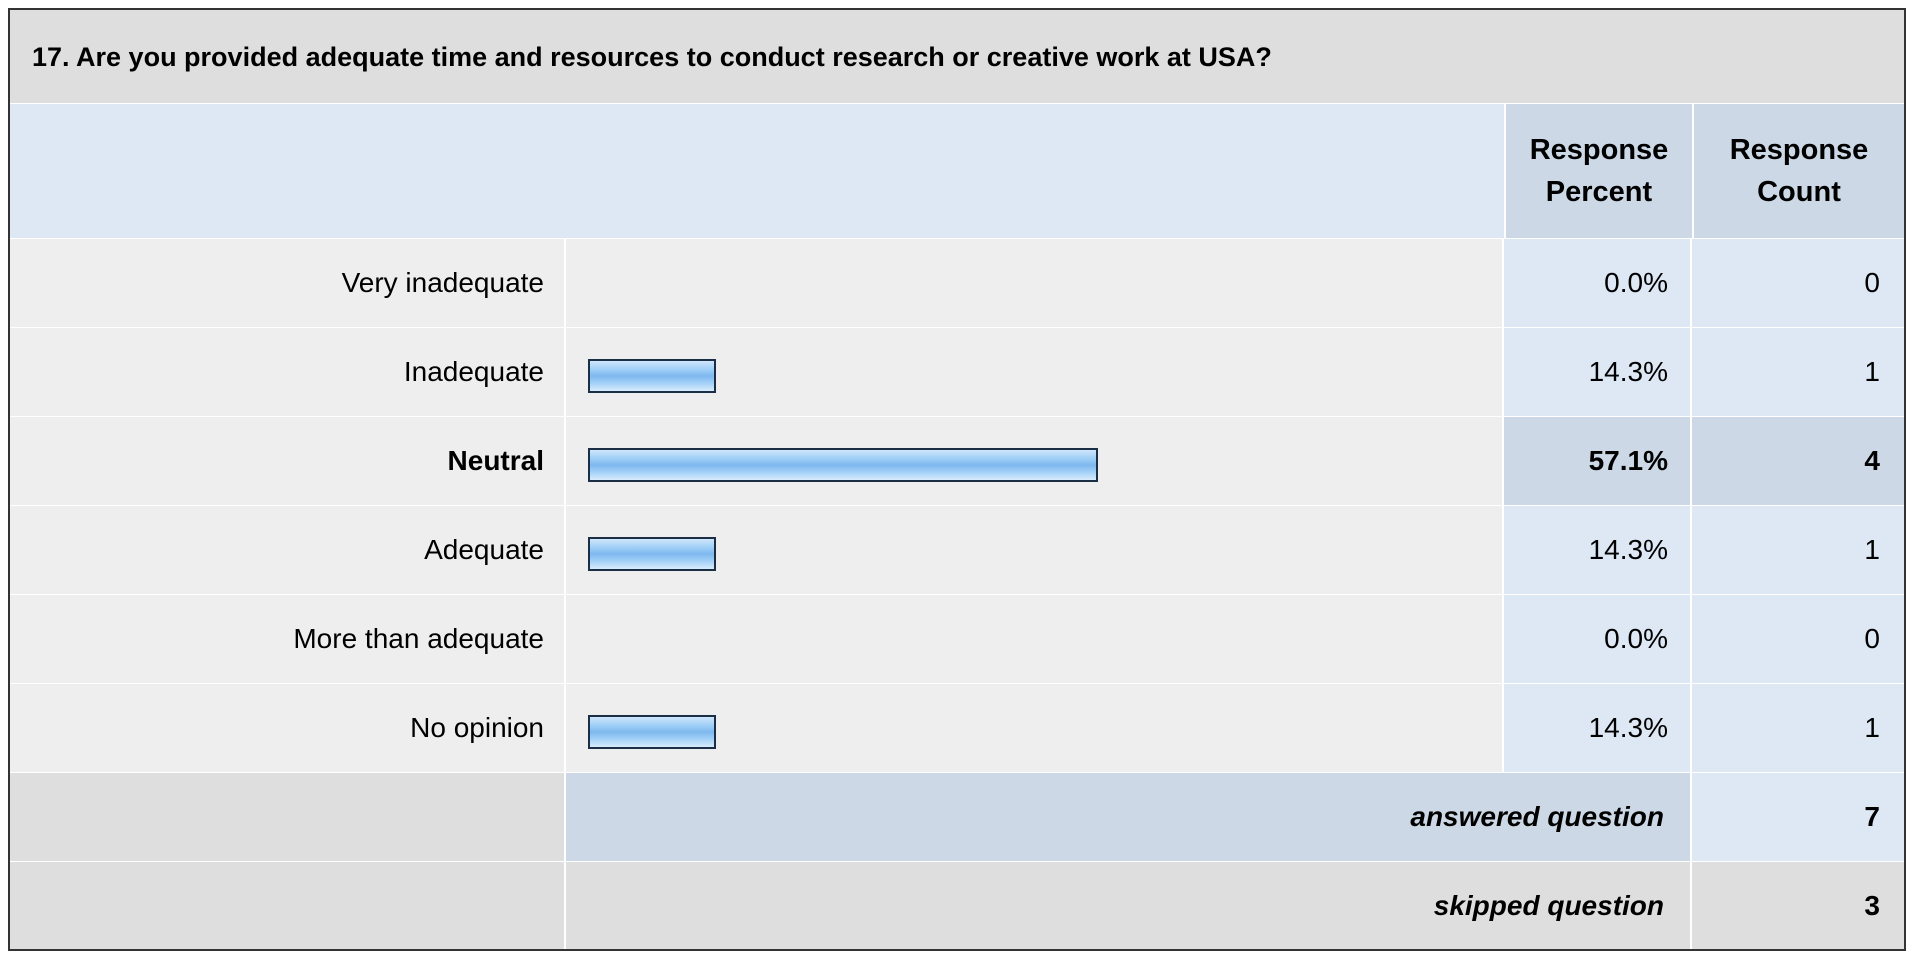  Describe the element at coordinates (1599, 192) in the screenshot. I see `response-percent-header-line2: Percent` at that location.